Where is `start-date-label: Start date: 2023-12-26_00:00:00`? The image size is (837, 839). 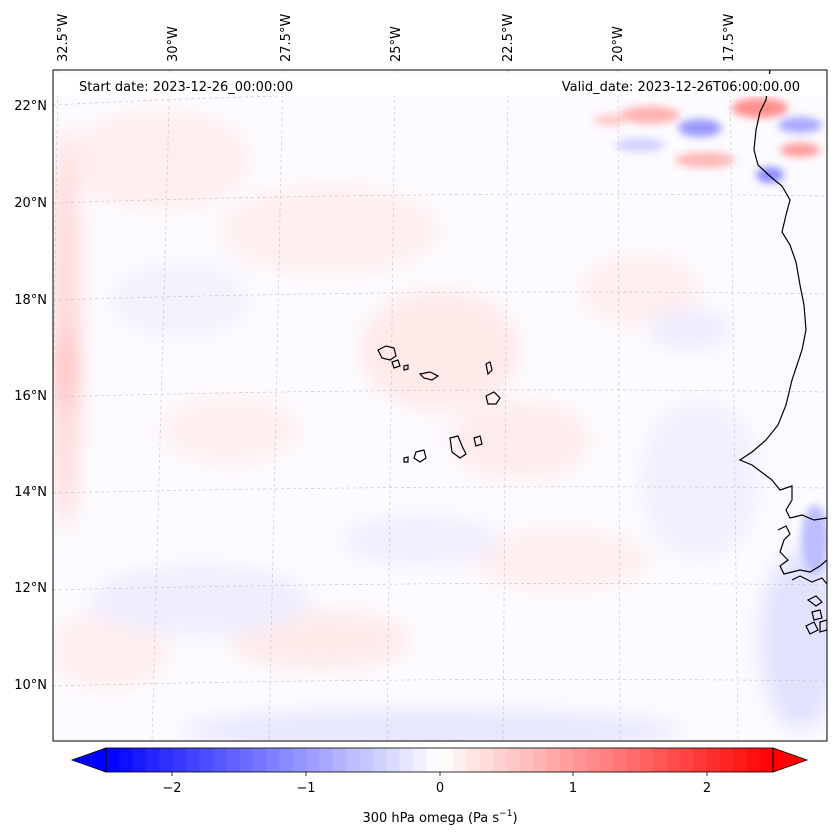
start-date-label: Start date: 2023-12-26_00:00:00 is located at coordinates (186, 87).